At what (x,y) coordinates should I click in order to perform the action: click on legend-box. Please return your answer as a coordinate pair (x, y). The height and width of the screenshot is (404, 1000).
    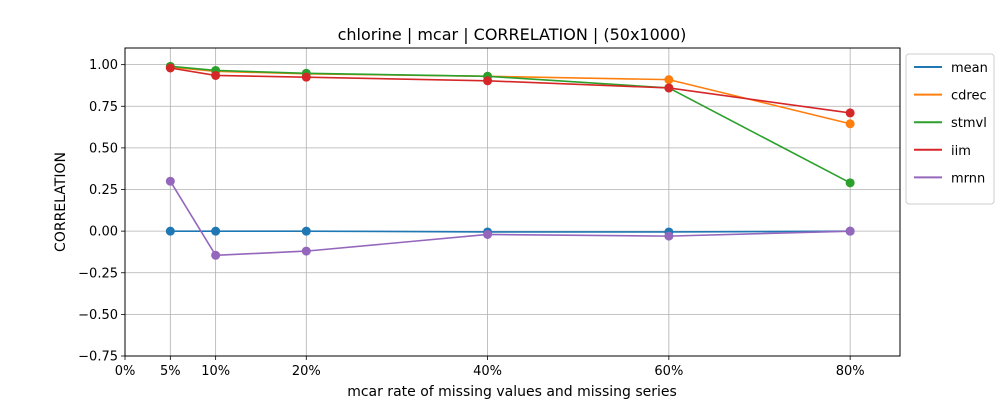
    Looking at the image, I should click on (950, 129).